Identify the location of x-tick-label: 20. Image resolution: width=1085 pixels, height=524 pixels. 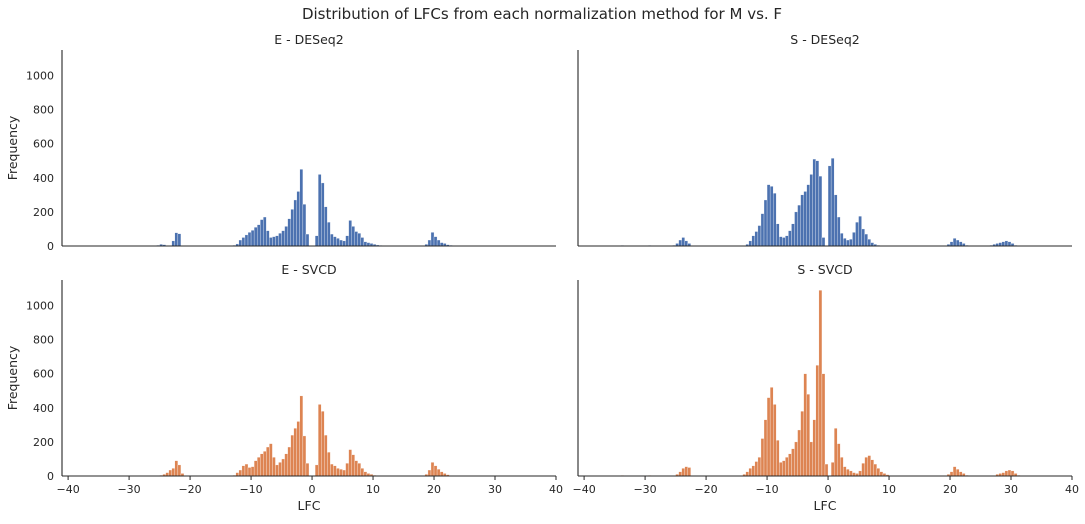
(950, 489).